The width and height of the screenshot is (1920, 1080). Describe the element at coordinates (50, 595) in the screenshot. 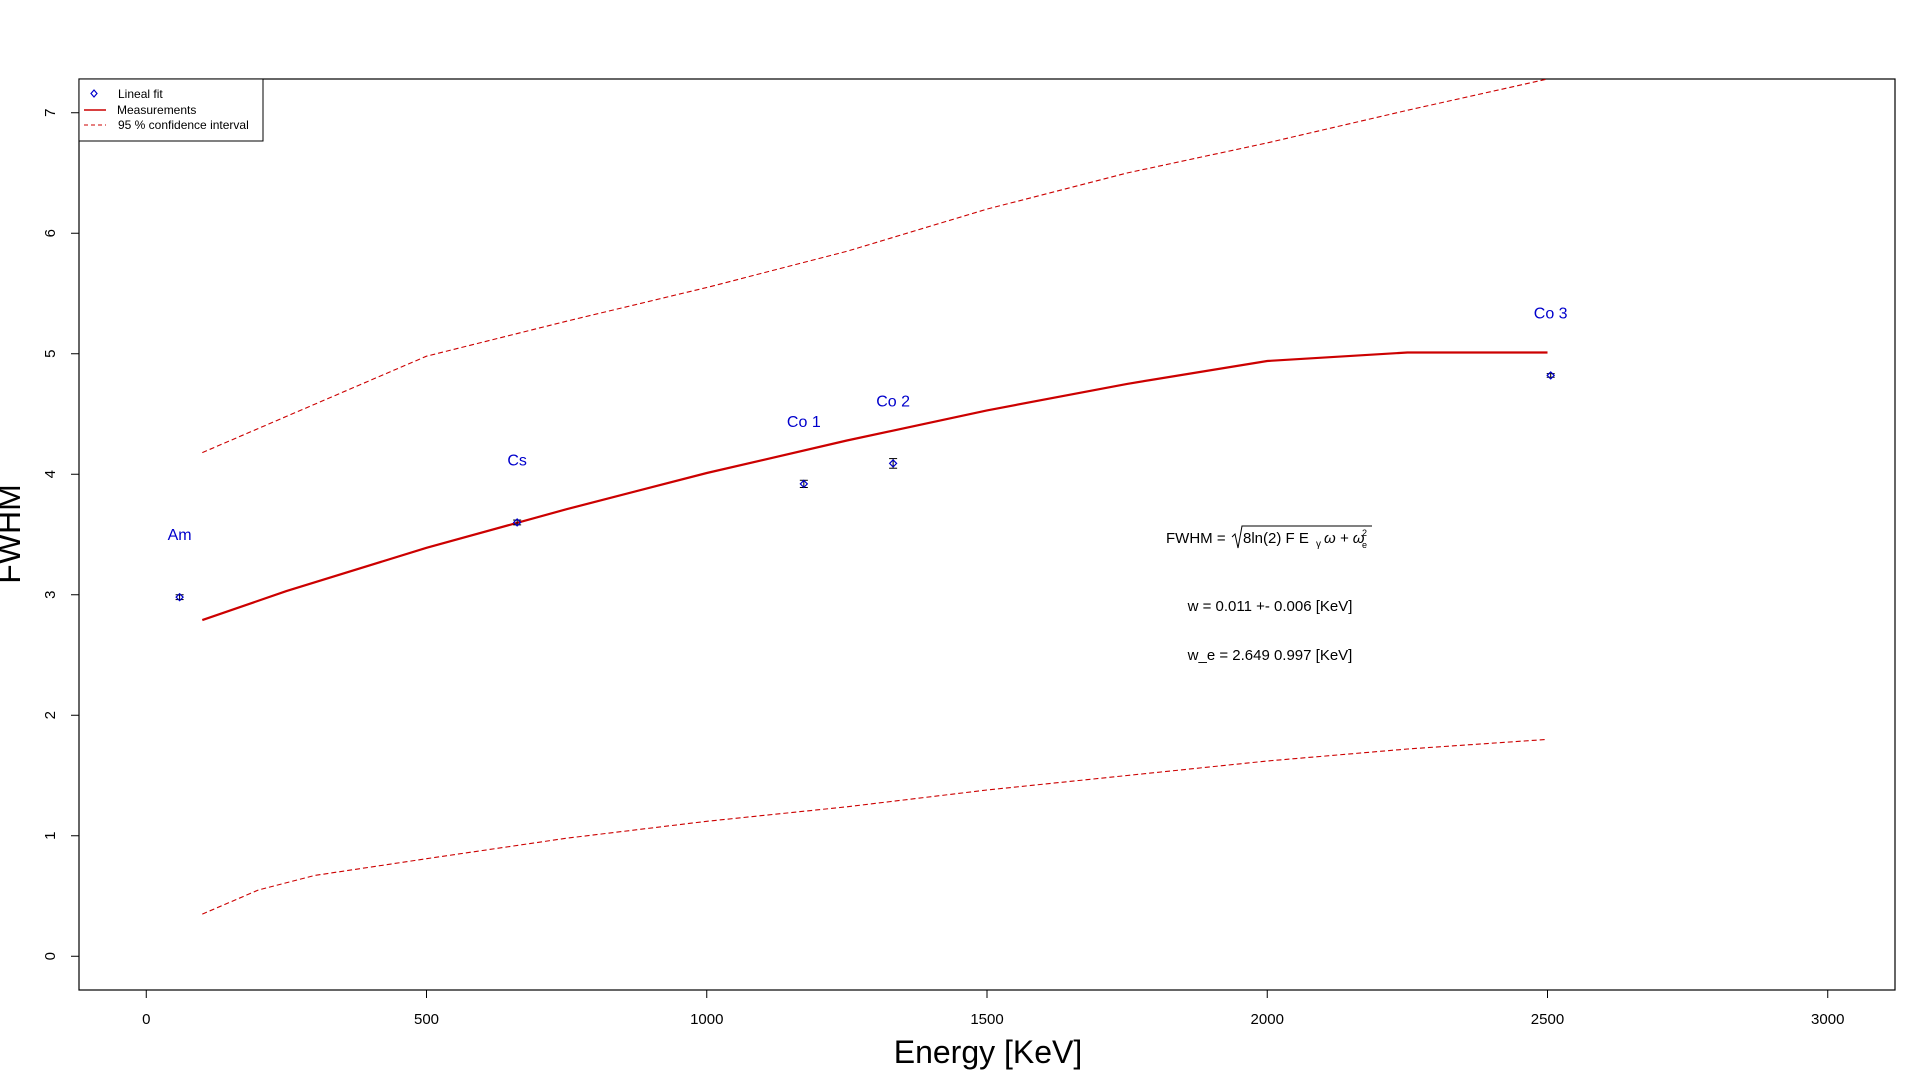

I see `y-tick-label: 3` at that location.